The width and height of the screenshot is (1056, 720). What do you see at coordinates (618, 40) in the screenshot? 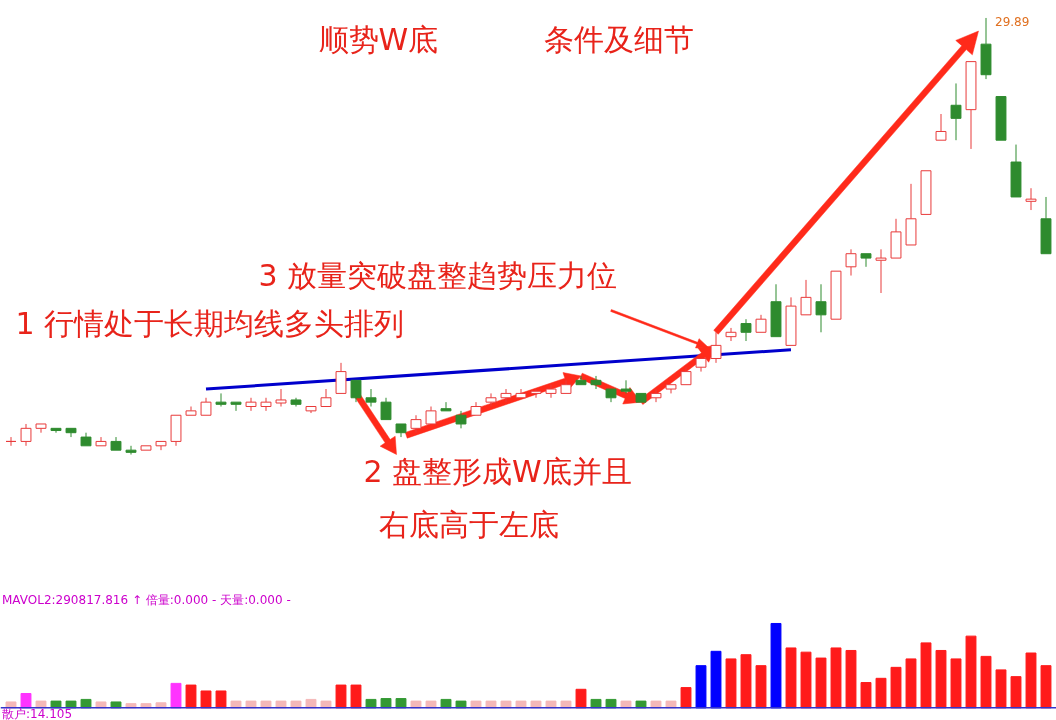
I see `chart-subtitle: 条件及细节` at bounding box center [618, 40].